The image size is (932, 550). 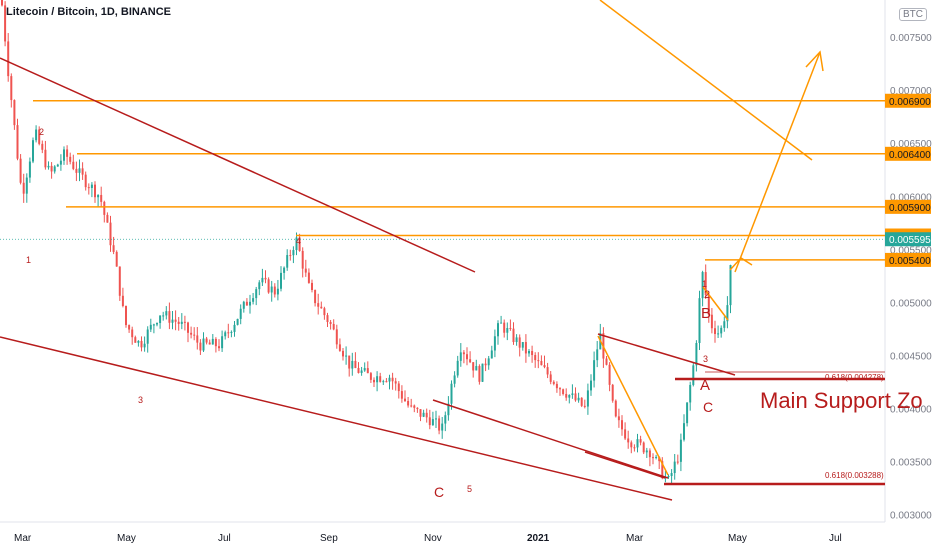 I want to click on y-tick-label: 0.003000, so click(x=911, y=516).